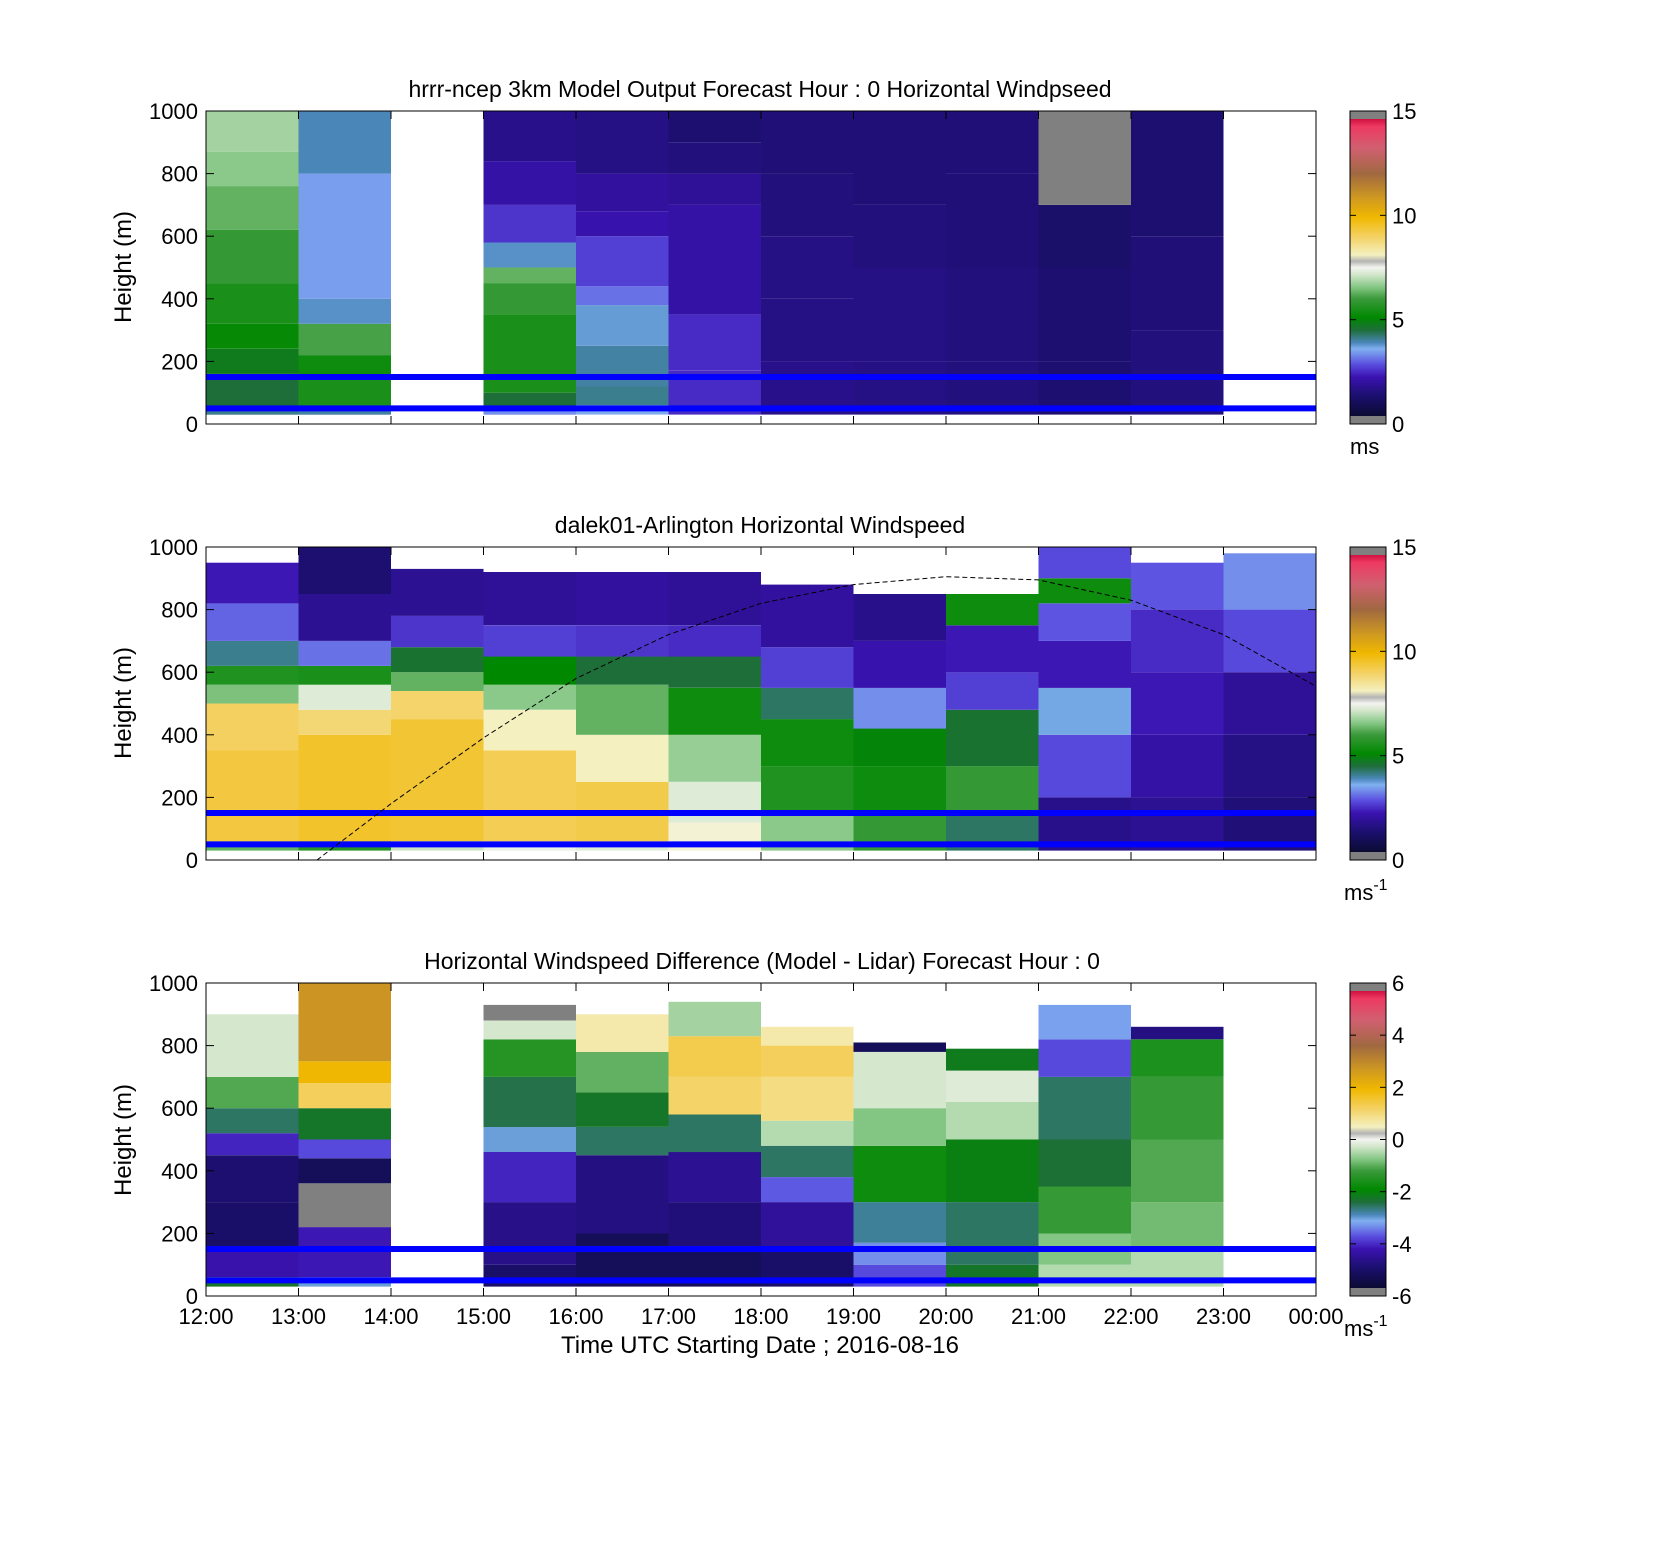  Describe the element at coordinates (853, 1316) in the screenshot. I see `xtick-label: 19:00` at that location.